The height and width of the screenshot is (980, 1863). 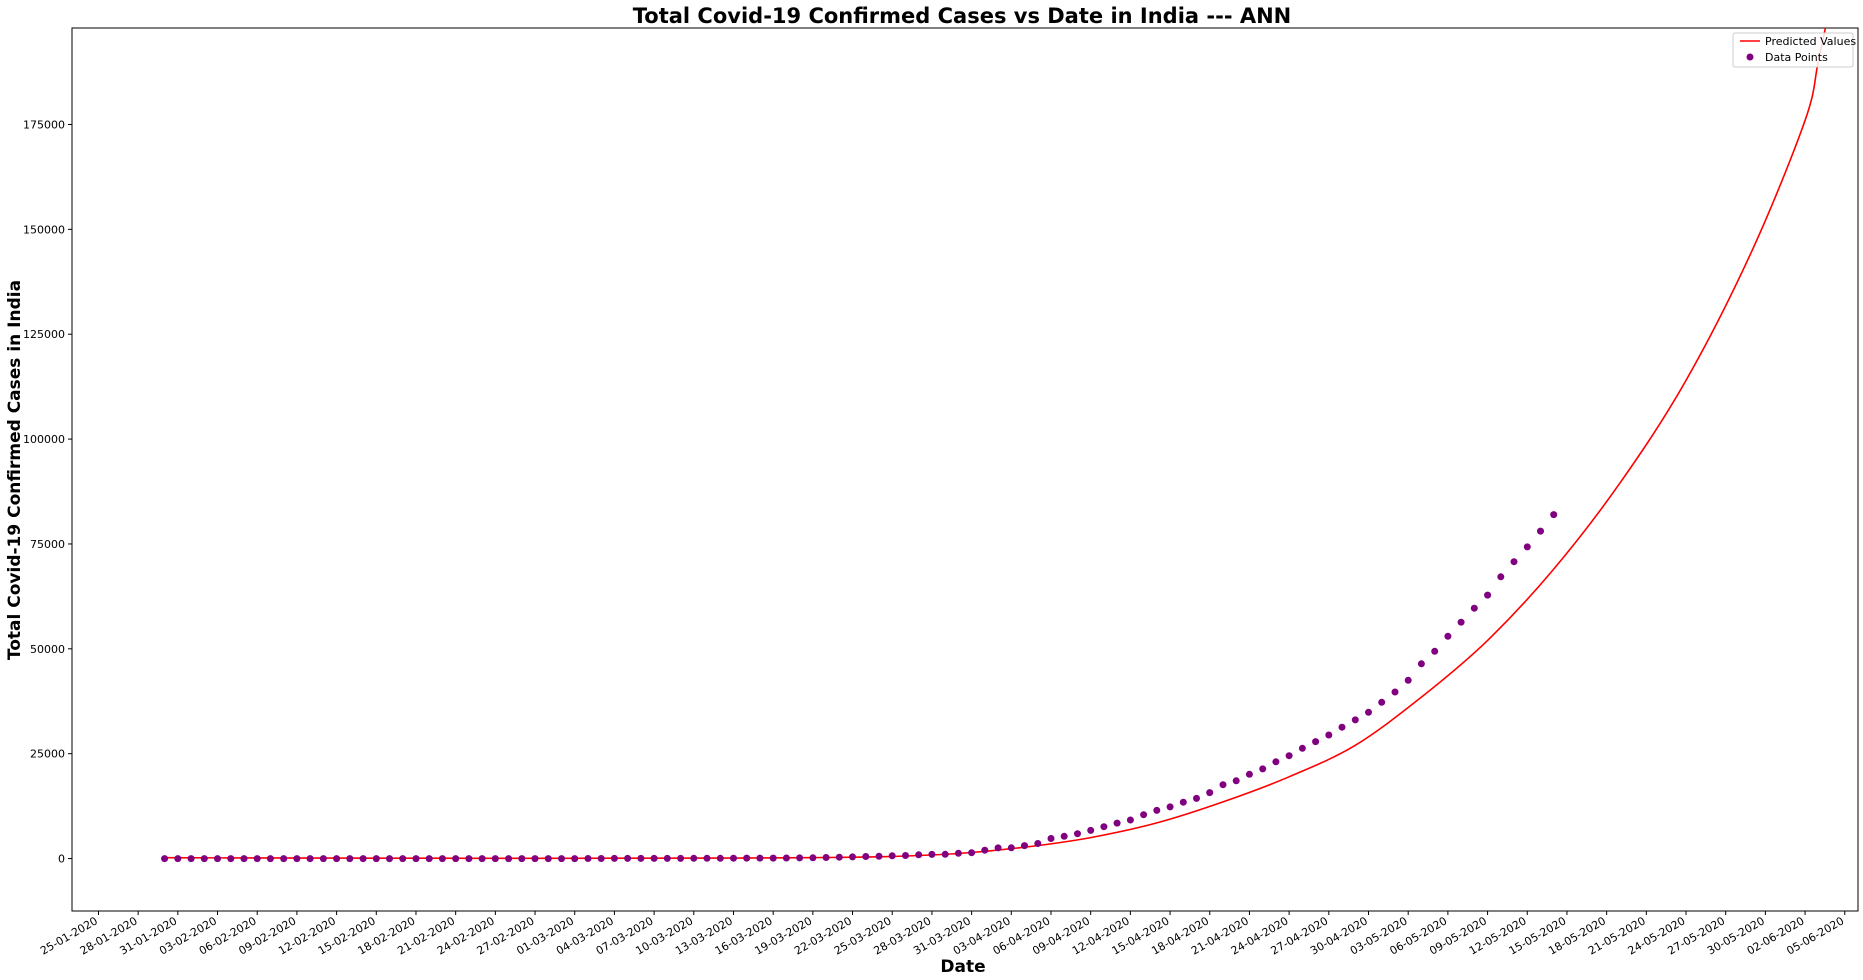 I want to click on legend-box, so click(x=1793, y=50).